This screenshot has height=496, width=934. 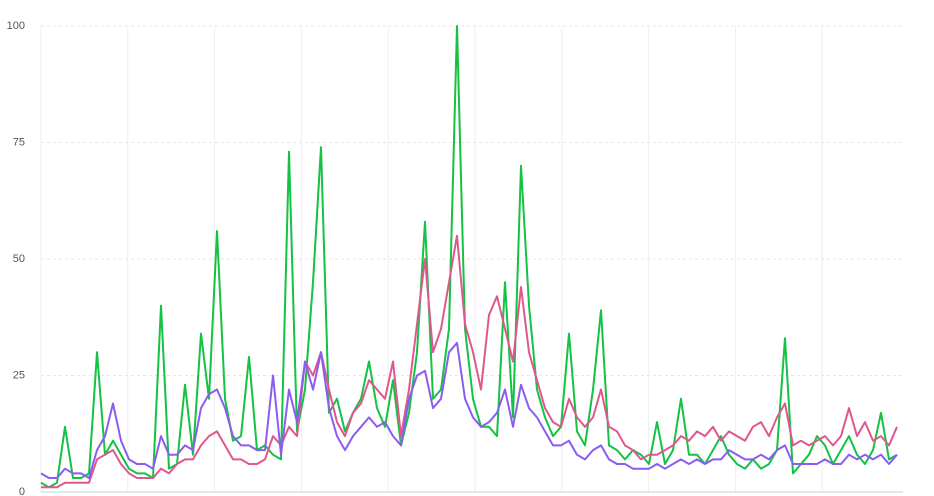 What do you see at coordinates (16, 26) in the screenshot?
I see `y-tick-label: 100` at bounding box center [16, 26].